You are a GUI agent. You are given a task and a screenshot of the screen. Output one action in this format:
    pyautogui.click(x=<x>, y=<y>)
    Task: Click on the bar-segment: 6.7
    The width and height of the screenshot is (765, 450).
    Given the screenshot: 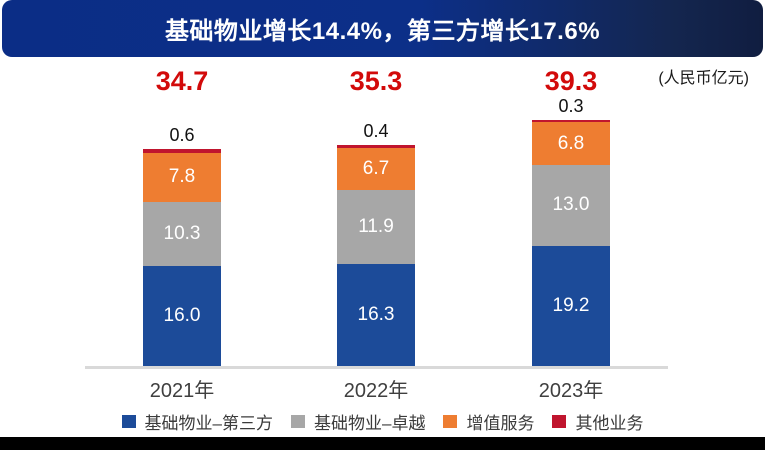 What is the action you would take?
    pyautogui.click(x=376, y=168)
    